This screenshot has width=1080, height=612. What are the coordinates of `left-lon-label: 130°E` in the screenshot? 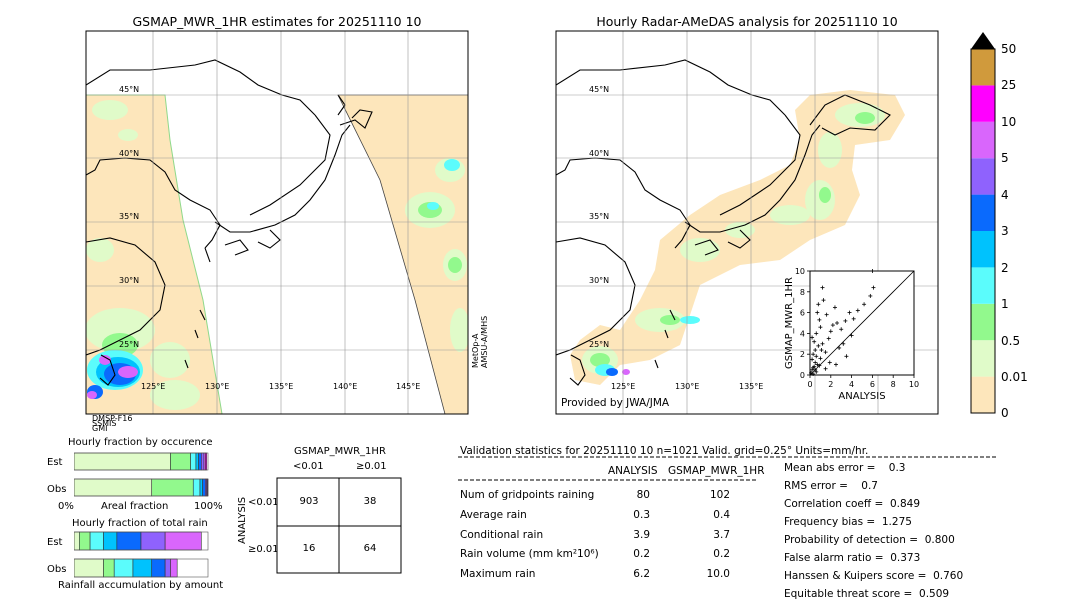 It's located at (217, 386).